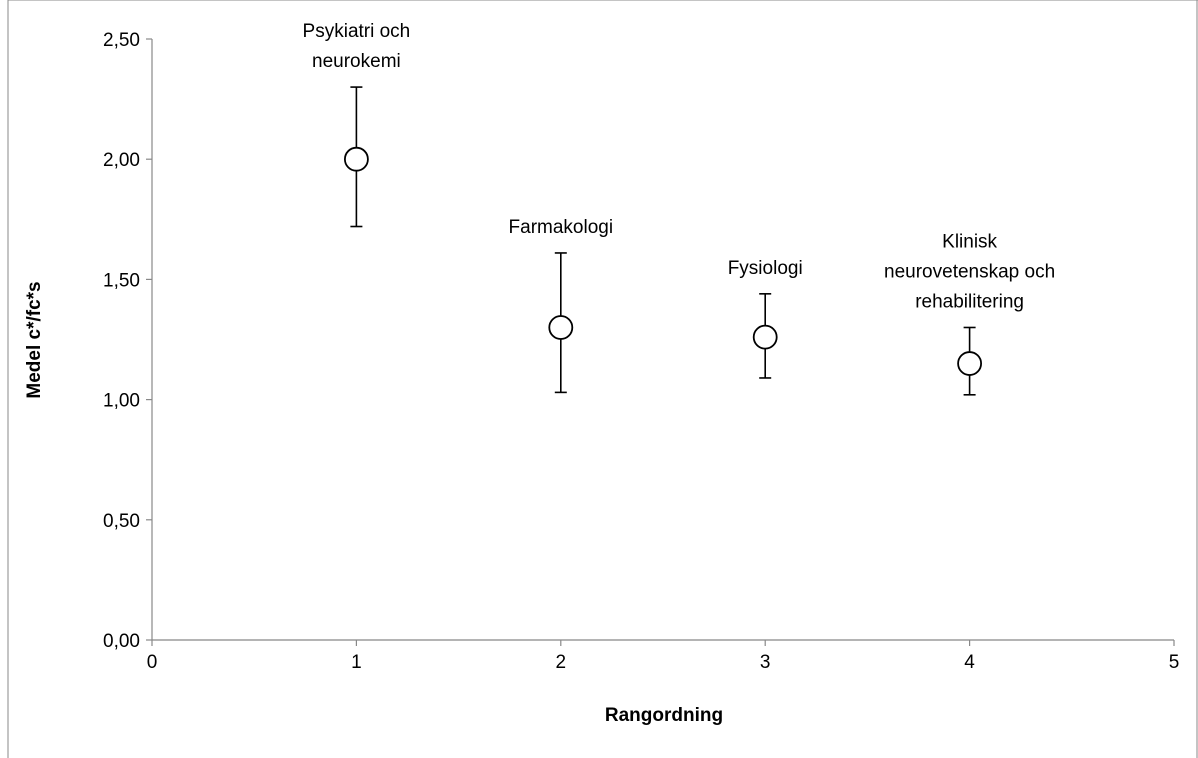 This screenshot has height=758, width=1198. What do you see at coordinates (121, 160) in the screenshot?
I see `y-tick-label: 2,00` at bounding box center [121, 160].